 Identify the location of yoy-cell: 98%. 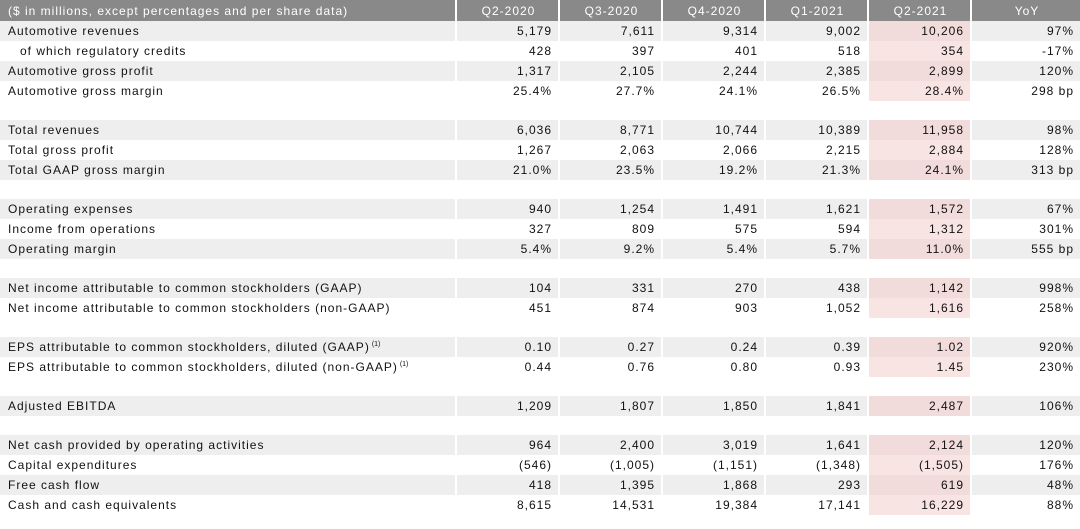
(1025, 130).